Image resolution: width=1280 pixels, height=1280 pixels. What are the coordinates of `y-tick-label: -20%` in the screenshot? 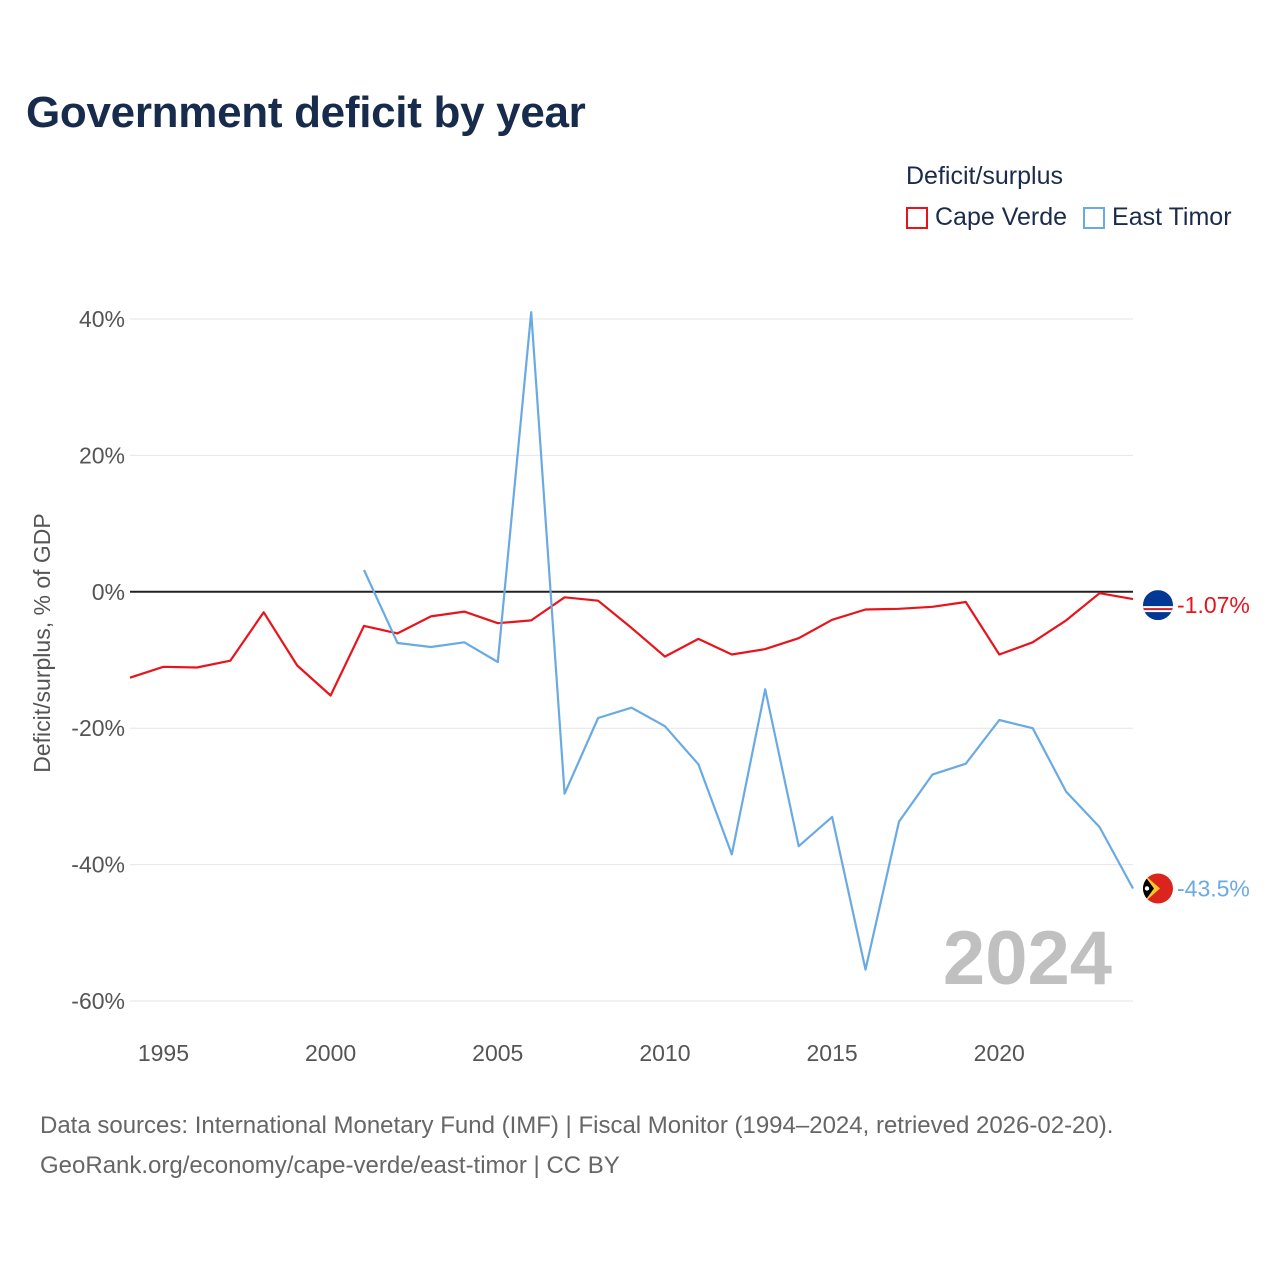 It's located at (98, 728).